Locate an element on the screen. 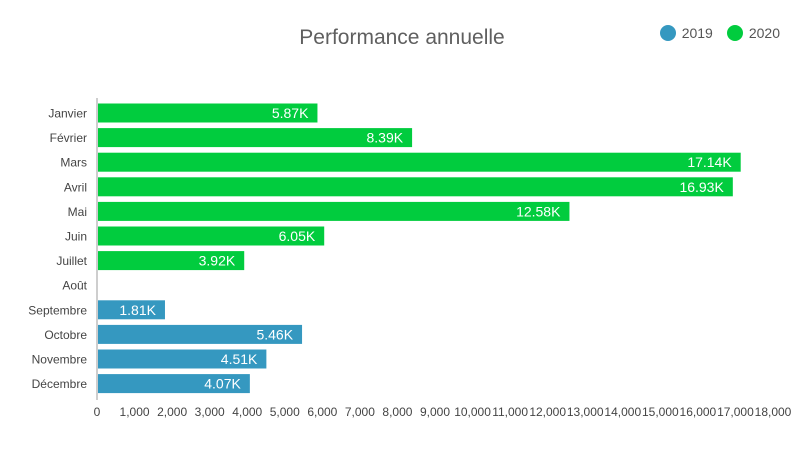 The width and height of the screenshot is (800, 450). x-tick-label: 2,000 is located at coordinates (172, 412).